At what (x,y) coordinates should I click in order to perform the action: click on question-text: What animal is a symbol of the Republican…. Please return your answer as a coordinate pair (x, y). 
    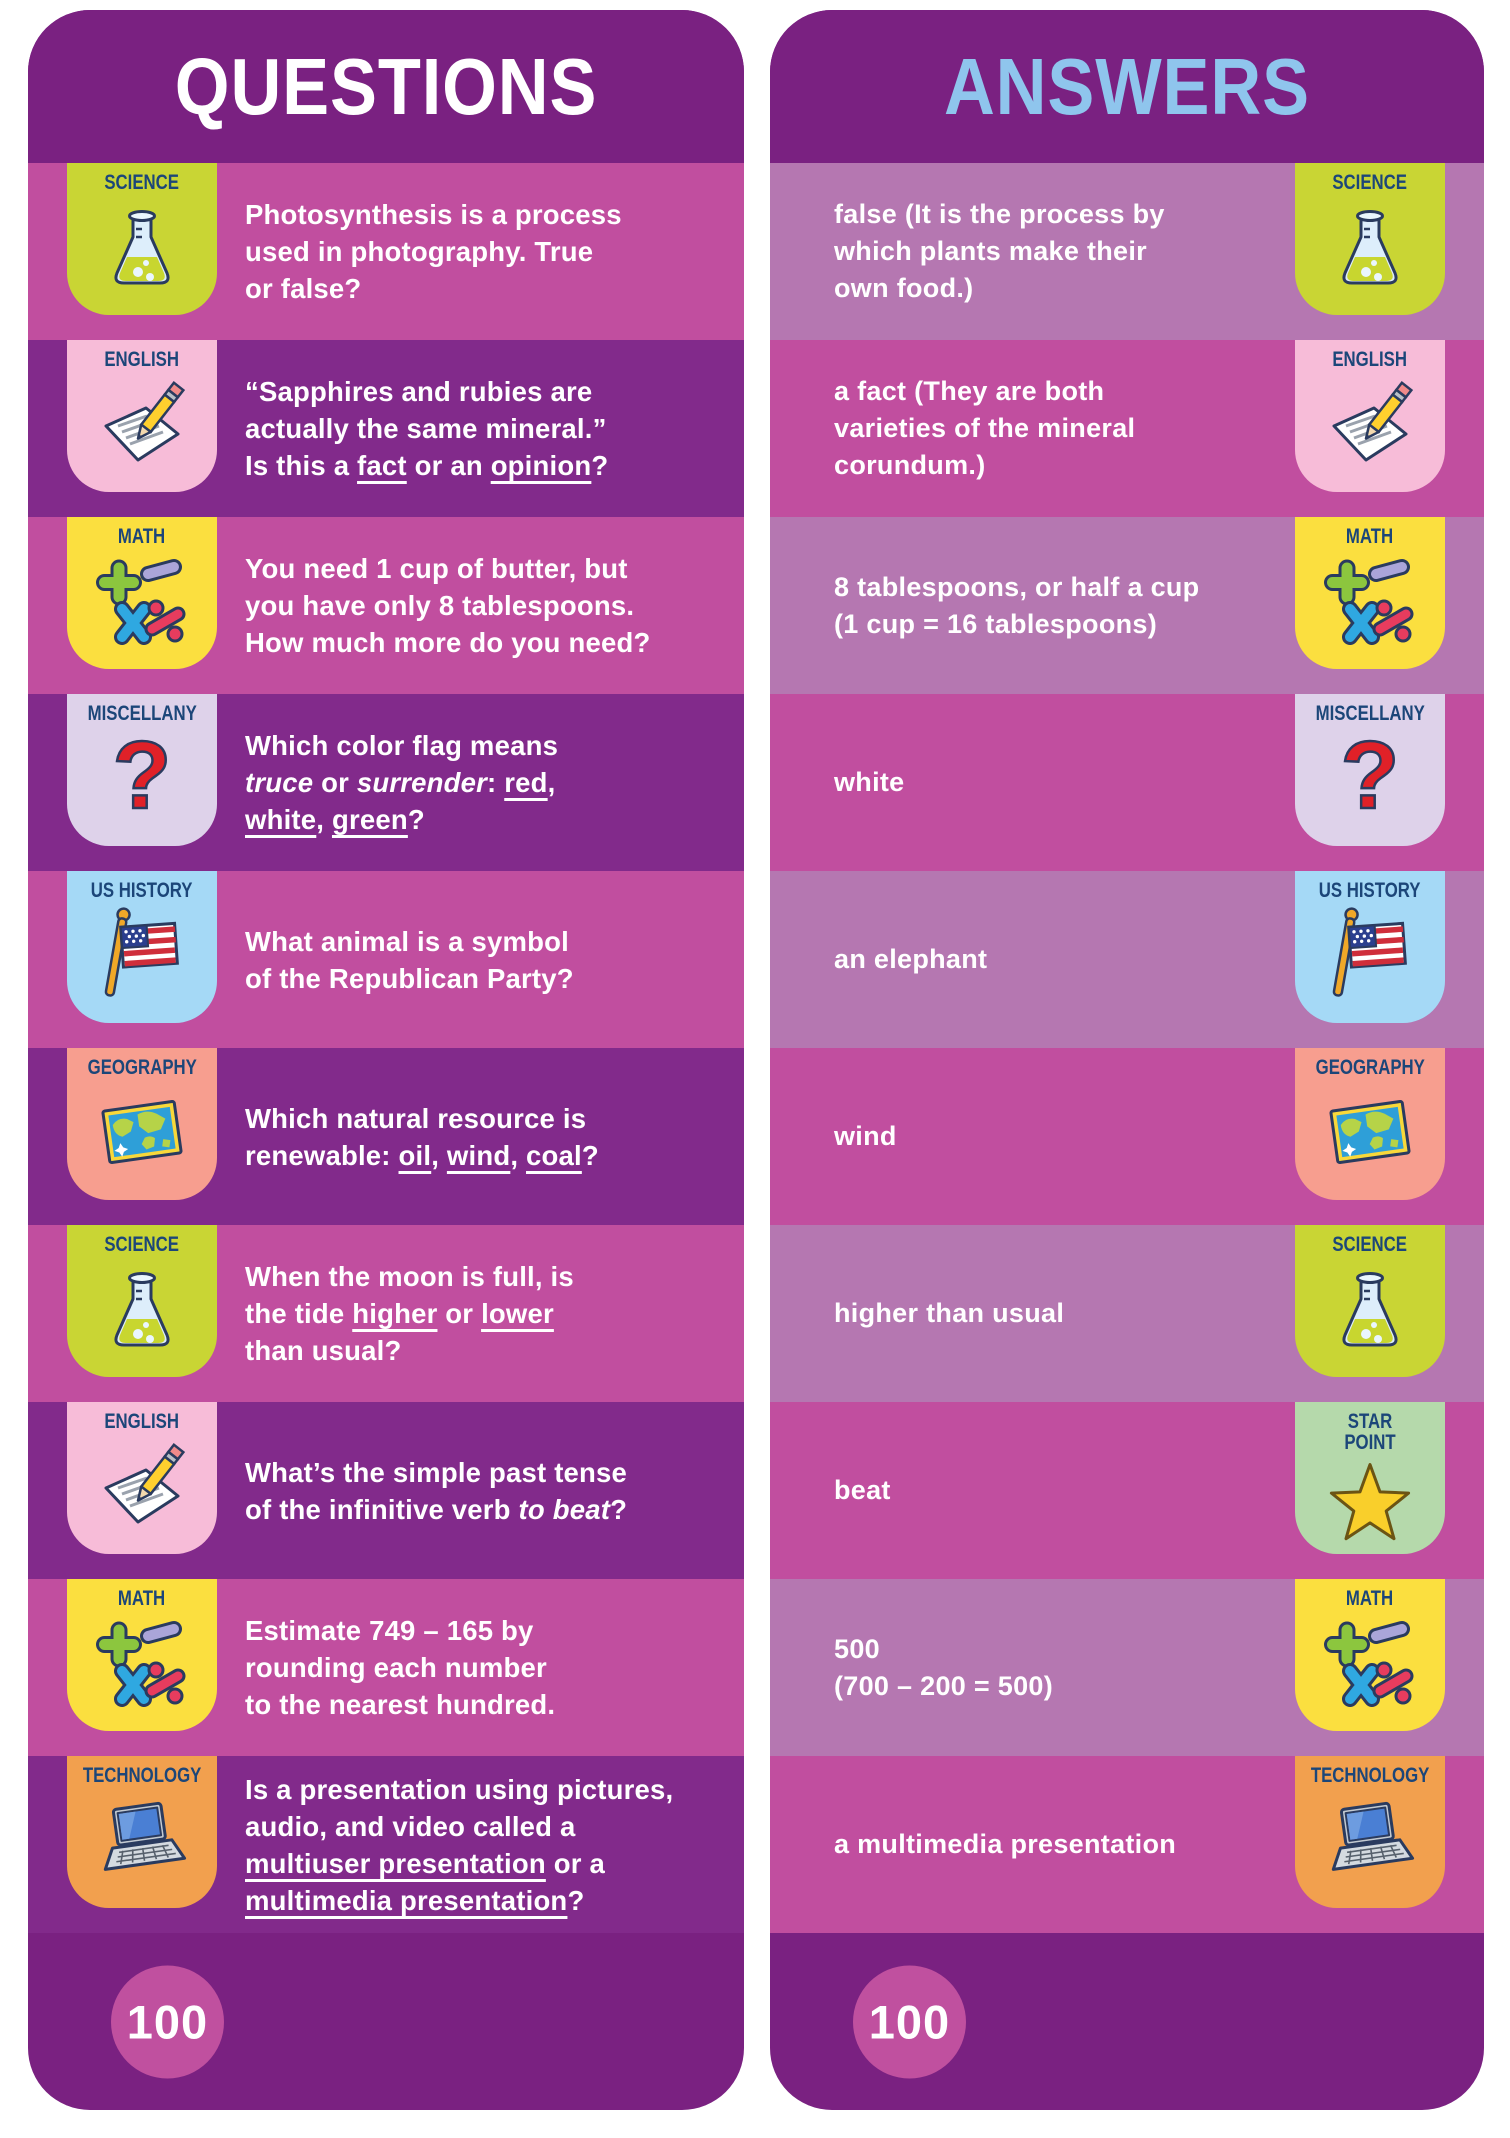
    Looking at the image, I should click on (409, 960).